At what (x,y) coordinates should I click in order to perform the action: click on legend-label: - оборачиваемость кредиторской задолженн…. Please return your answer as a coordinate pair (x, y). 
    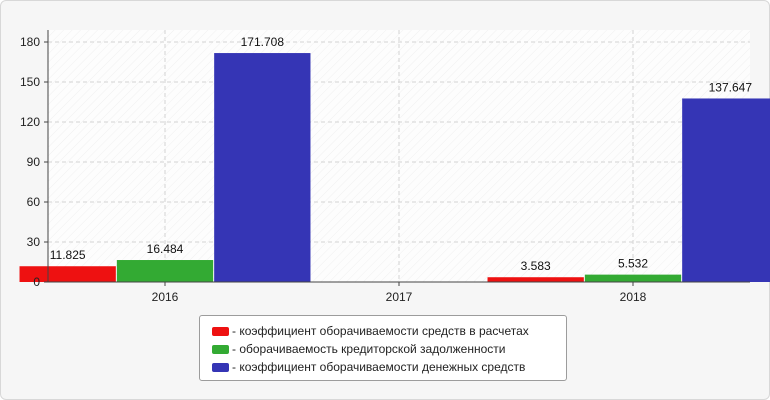
    Looking at the image, I should click on (369, 349).